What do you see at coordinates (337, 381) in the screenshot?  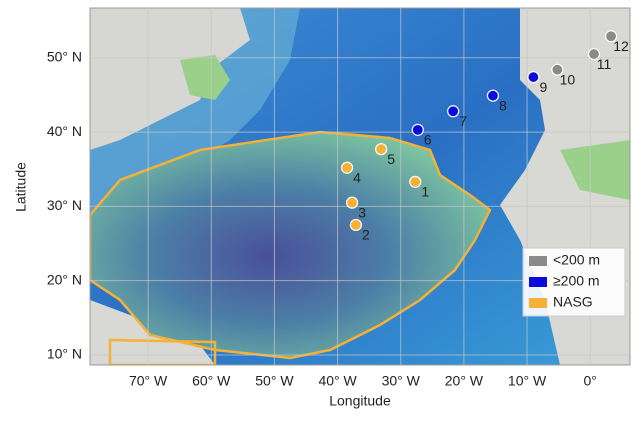 I see `x-tick-label: 40° W` at bounding box center [337, 381].